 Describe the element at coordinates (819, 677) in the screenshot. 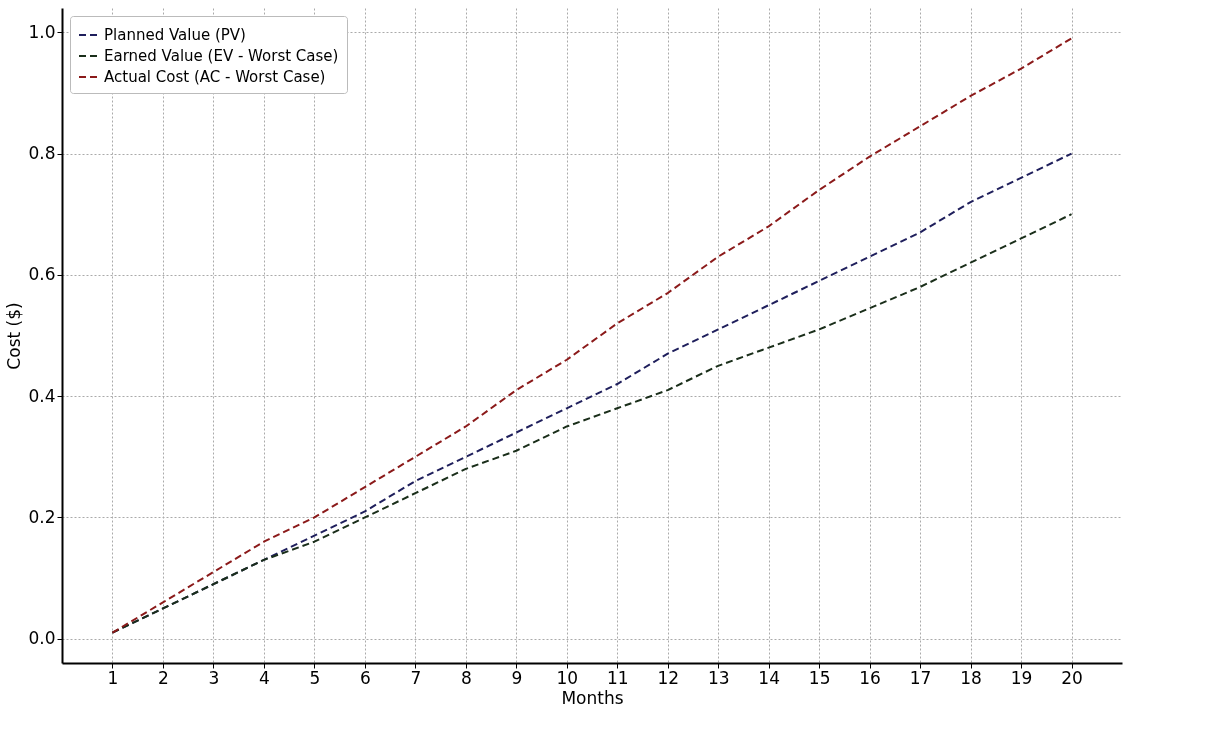

I see `x-tick-label: 15` at that location.